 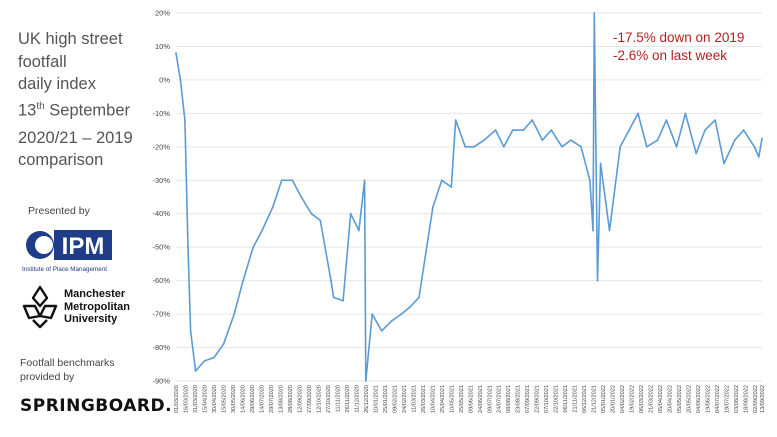 What do you see at coordinates (161, 180) in the screenshot?
I see `y-tick-label: -30%` at bounding box center [161, 180].